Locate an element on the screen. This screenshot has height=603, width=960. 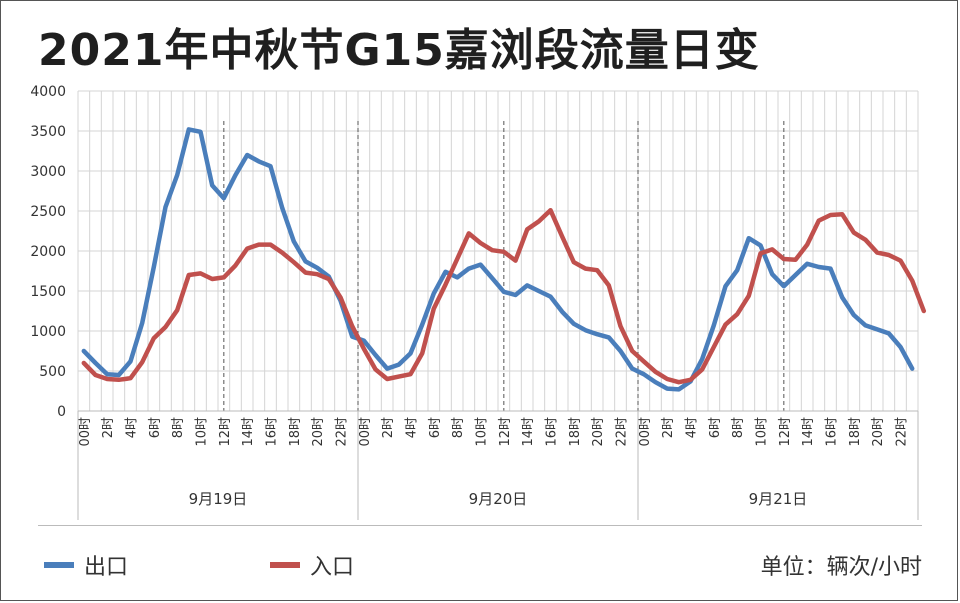
chart-title: 2021年中秋节G15嘉浏段流量日变 is located at coordinates (399, 50).